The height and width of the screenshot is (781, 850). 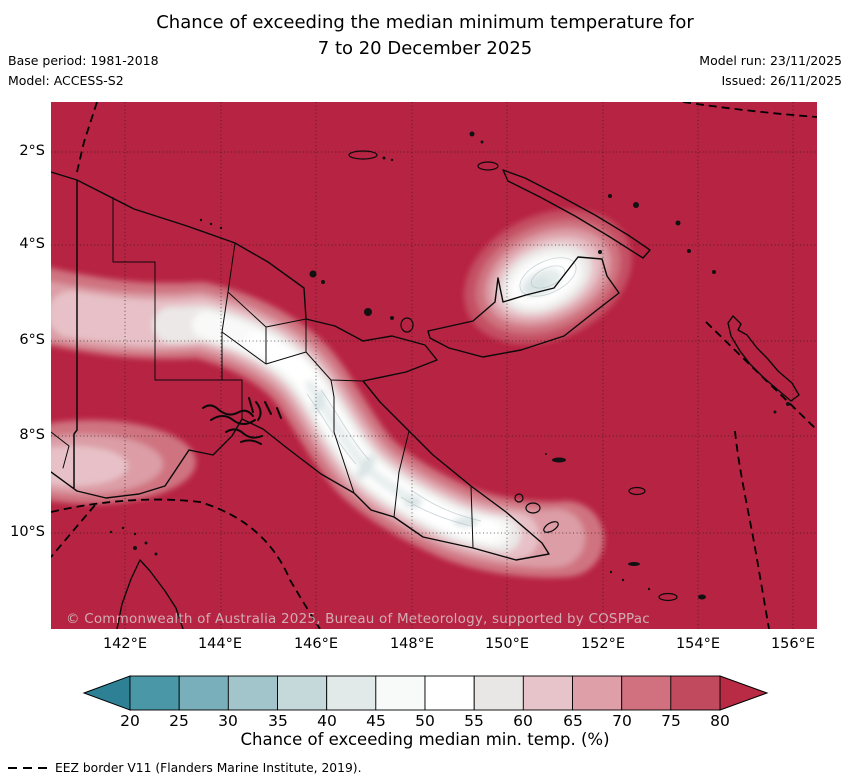 What do you see at coordinates (395, 458) in the screenshot?
I see `highlands-band-cores` at bounding box center [395, 458].